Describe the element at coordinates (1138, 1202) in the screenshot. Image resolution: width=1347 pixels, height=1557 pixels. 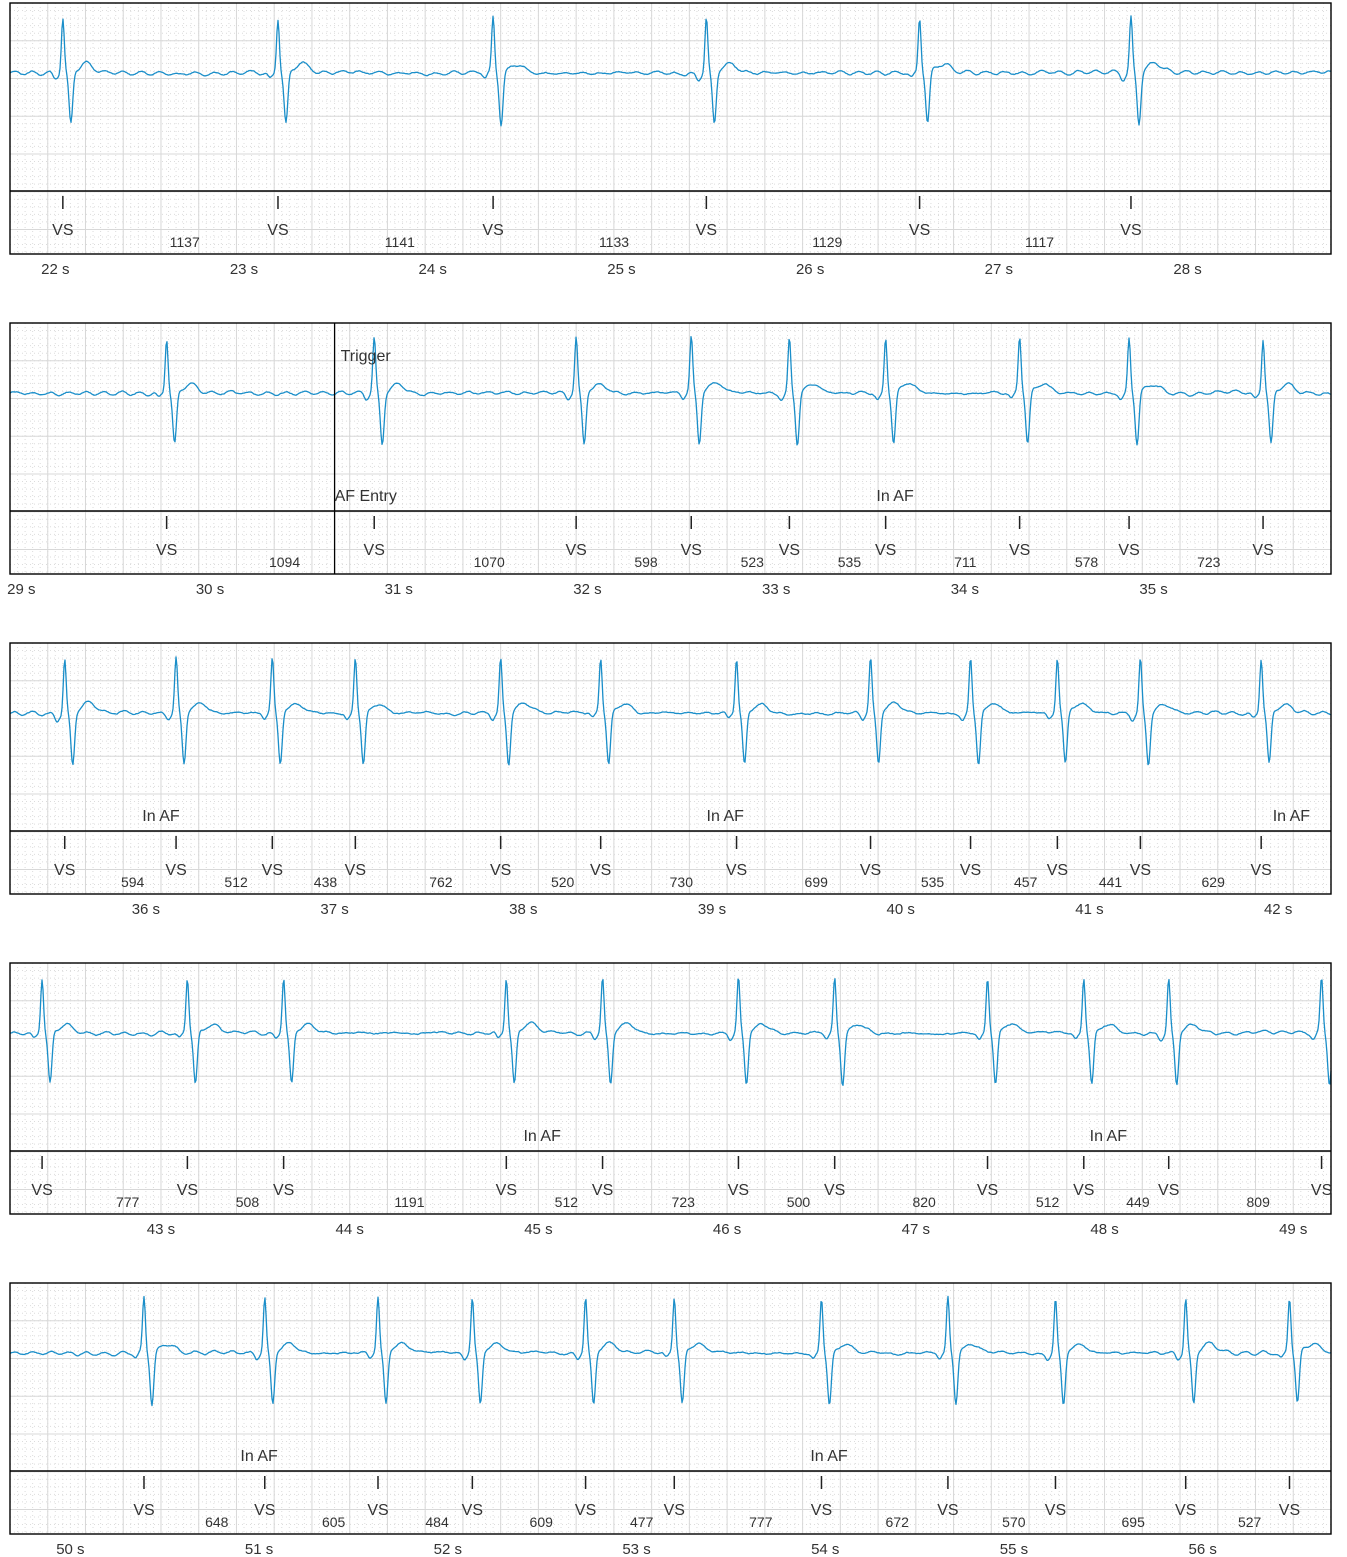
I see `rr-interval-value: 449` at that location.